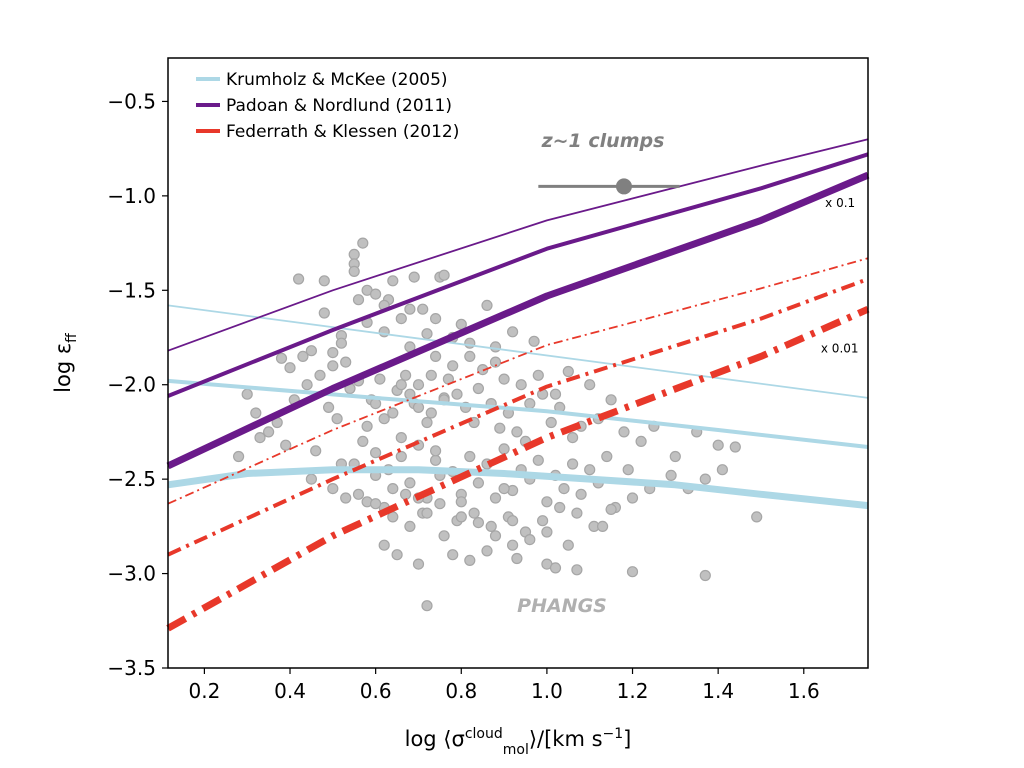  What do you see at coordinates (518, 413) in the screenshot?
I see `curve-krumholz-medium` at bounding box center [518, 413].